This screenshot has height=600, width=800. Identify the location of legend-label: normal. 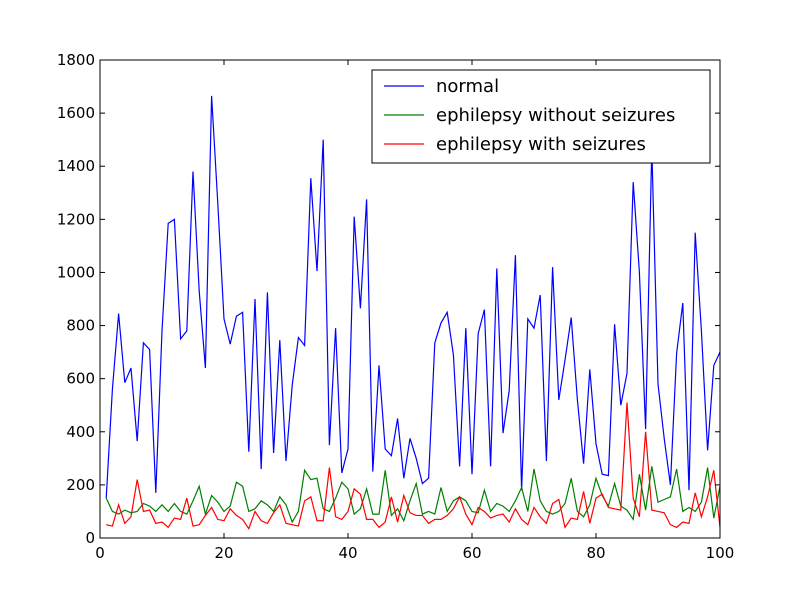
(467, 86).